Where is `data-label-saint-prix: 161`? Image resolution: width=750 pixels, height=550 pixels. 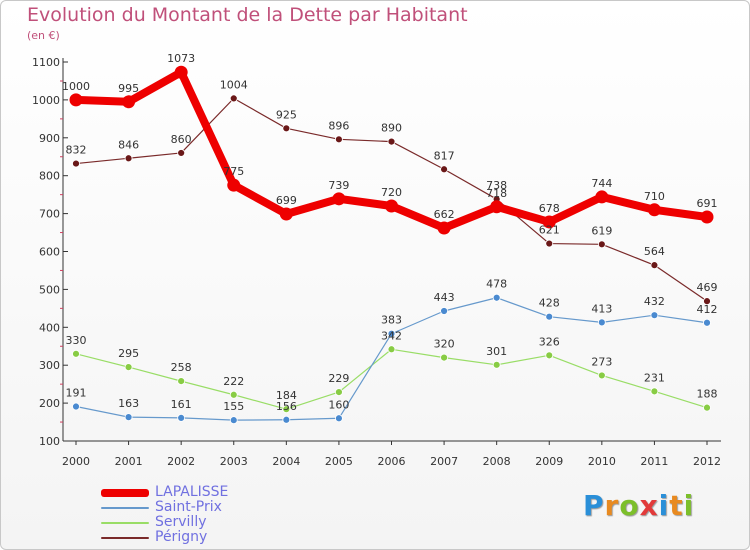
data-label-saint-prix: 161 is located at coordinates (181, 404).